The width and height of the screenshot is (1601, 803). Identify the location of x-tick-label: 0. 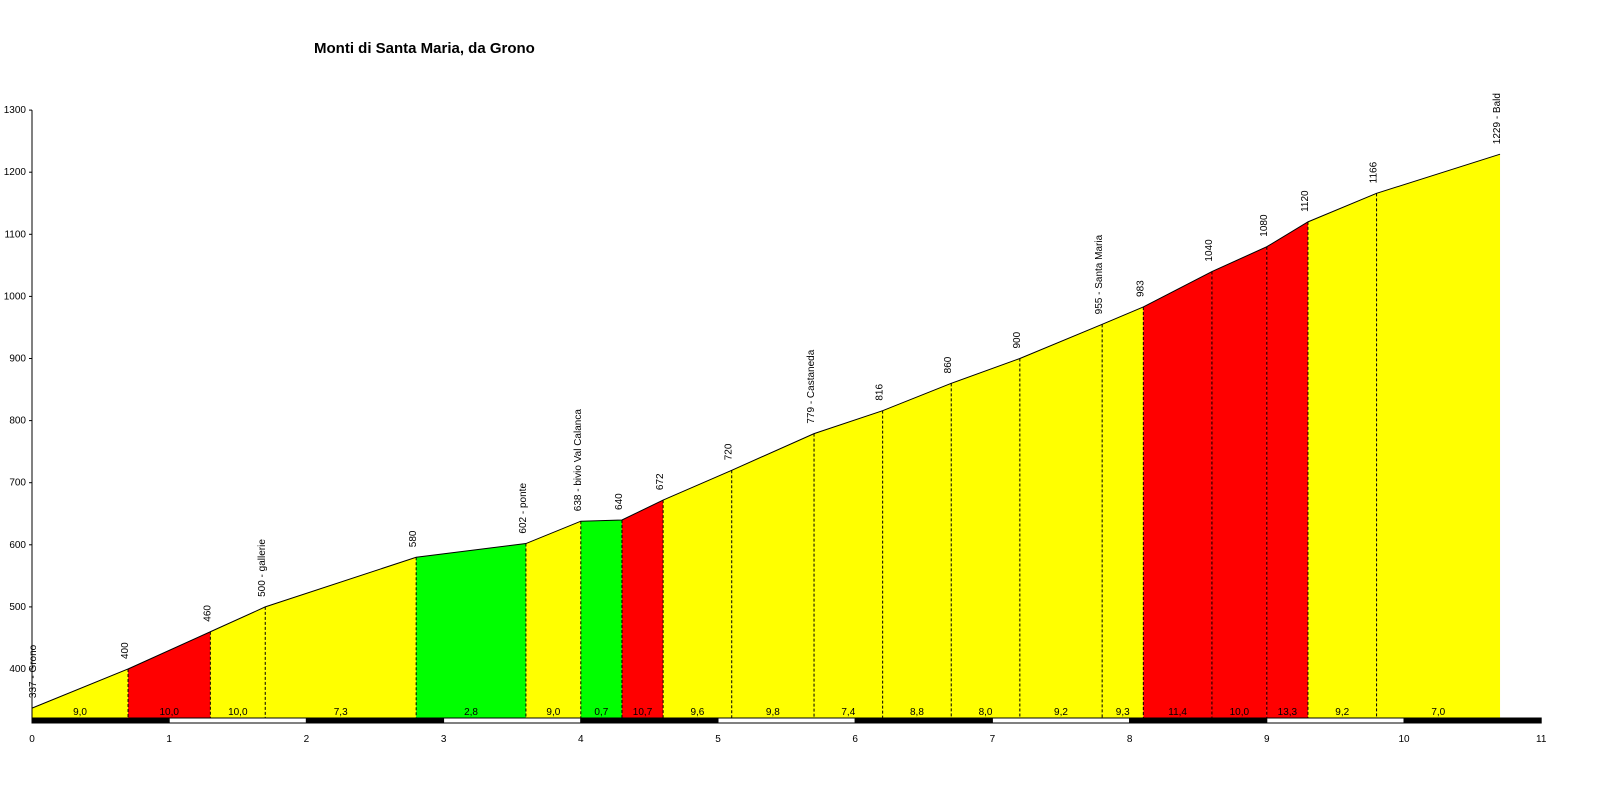
(32, 739).